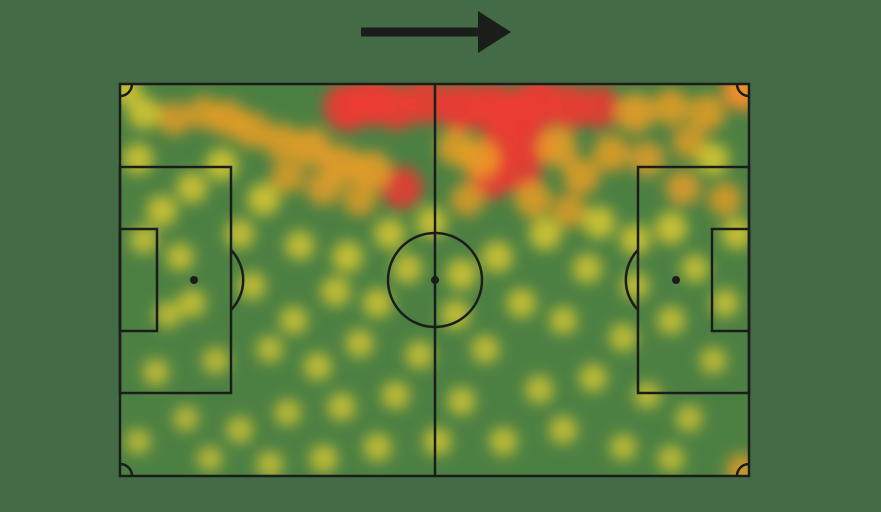  Describe the element at coordinates (742, 469) in the screenshot. I see `corner-arc-bottom-right` at that location.